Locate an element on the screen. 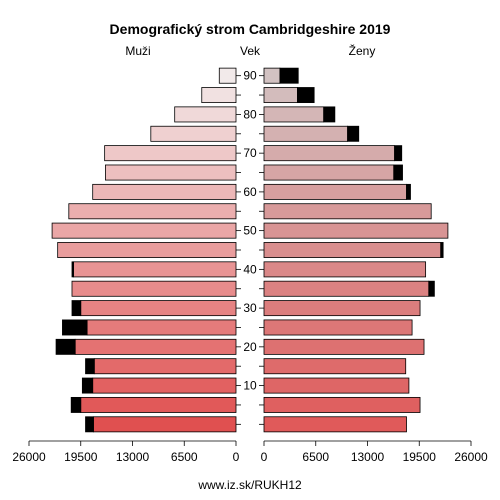  male-label: Muži is located at coordinates (137, 51).